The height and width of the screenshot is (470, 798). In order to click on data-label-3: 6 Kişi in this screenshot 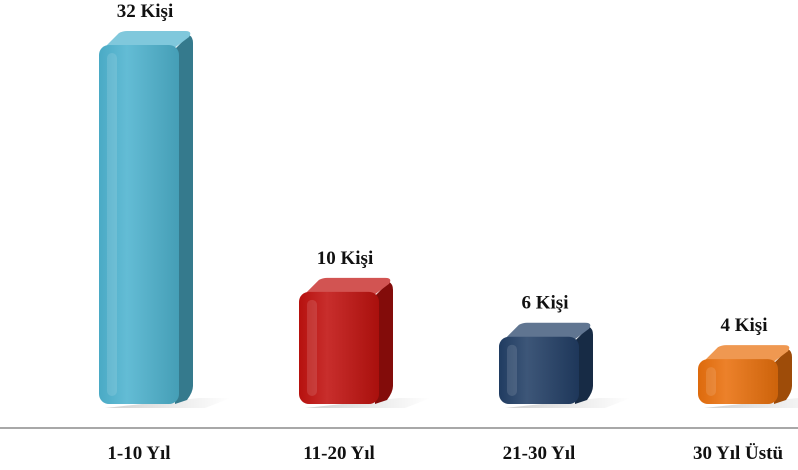, I will do `click(545, 303)`.